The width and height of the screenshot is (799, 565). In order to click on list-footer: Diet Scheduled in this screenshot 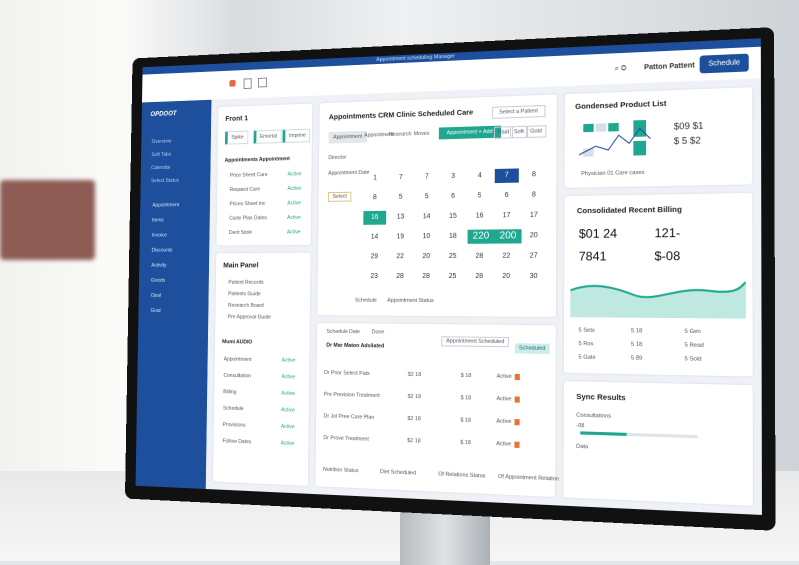, I will do `click(398, 473)`.